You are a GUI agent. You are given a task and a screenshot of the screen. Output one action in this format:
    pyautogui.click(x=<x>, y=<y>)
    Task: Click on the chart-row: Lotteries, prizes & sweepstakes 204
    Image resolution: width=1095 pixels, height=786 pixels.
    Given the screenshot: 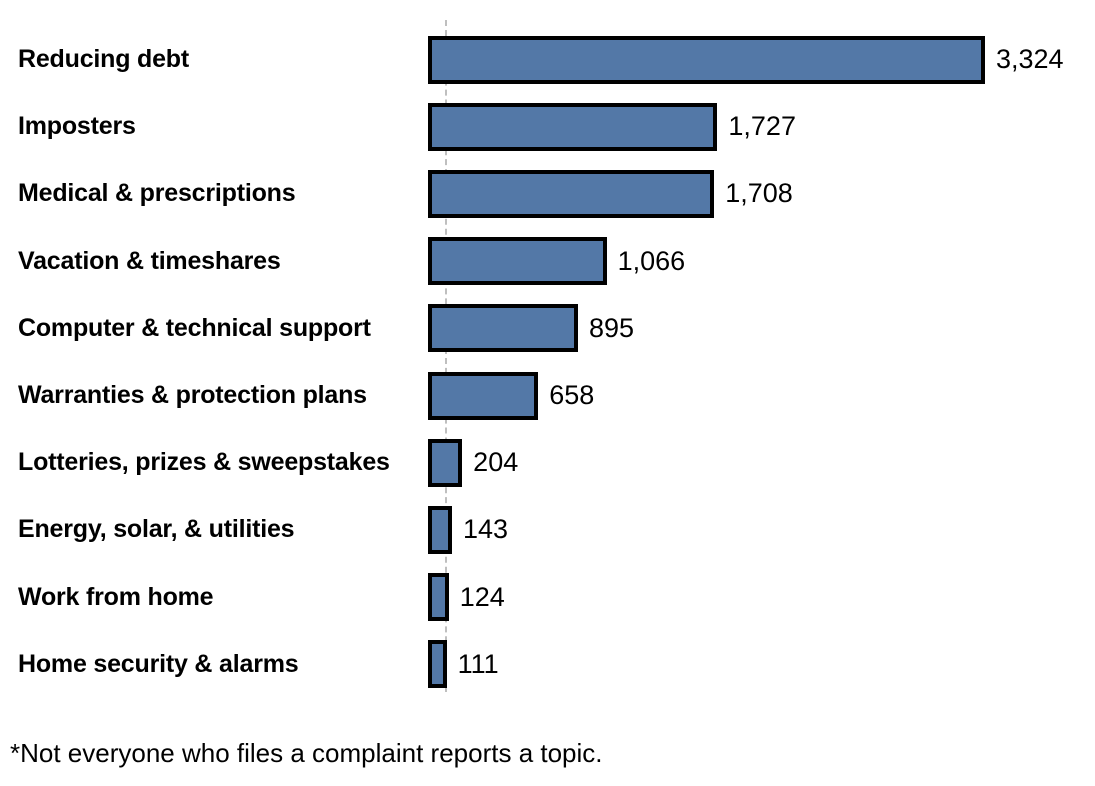 What is the action you would take?
    pyautogui.click(x=547, y=462)
    